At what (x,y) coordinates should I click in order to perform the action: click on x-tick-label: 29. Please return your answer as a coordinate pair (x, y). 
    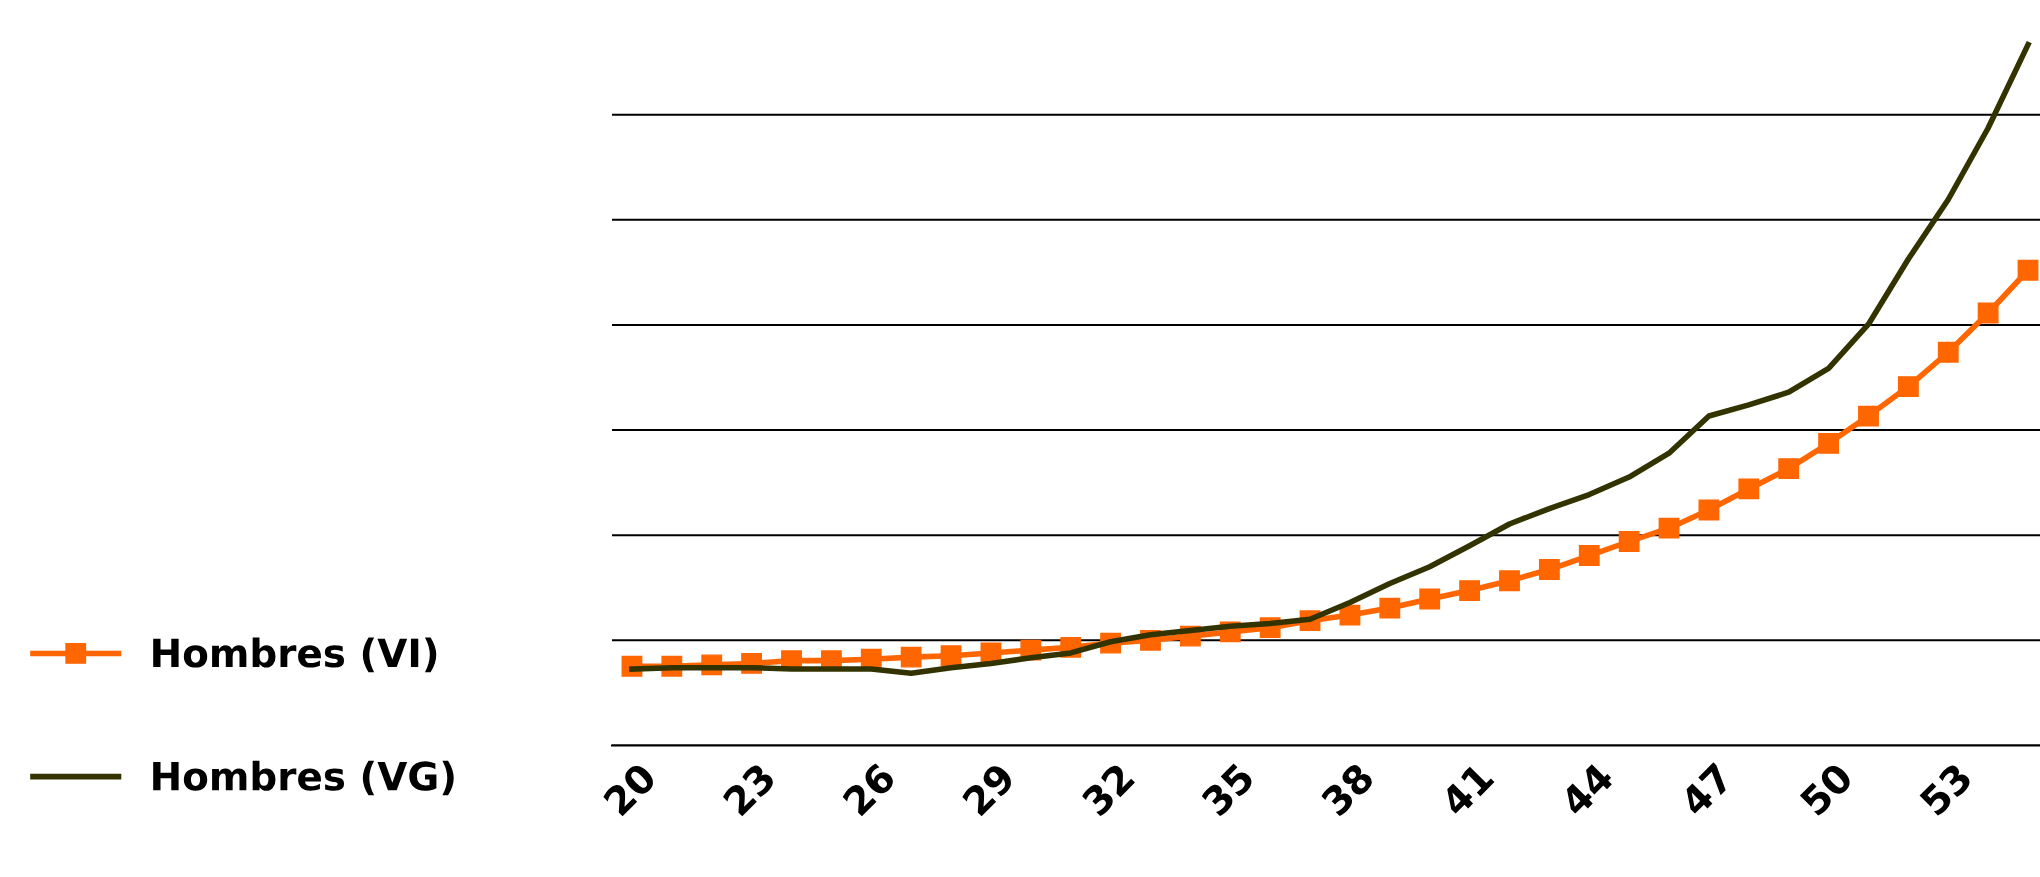
    Looking at the image, I should click on (989, 789).